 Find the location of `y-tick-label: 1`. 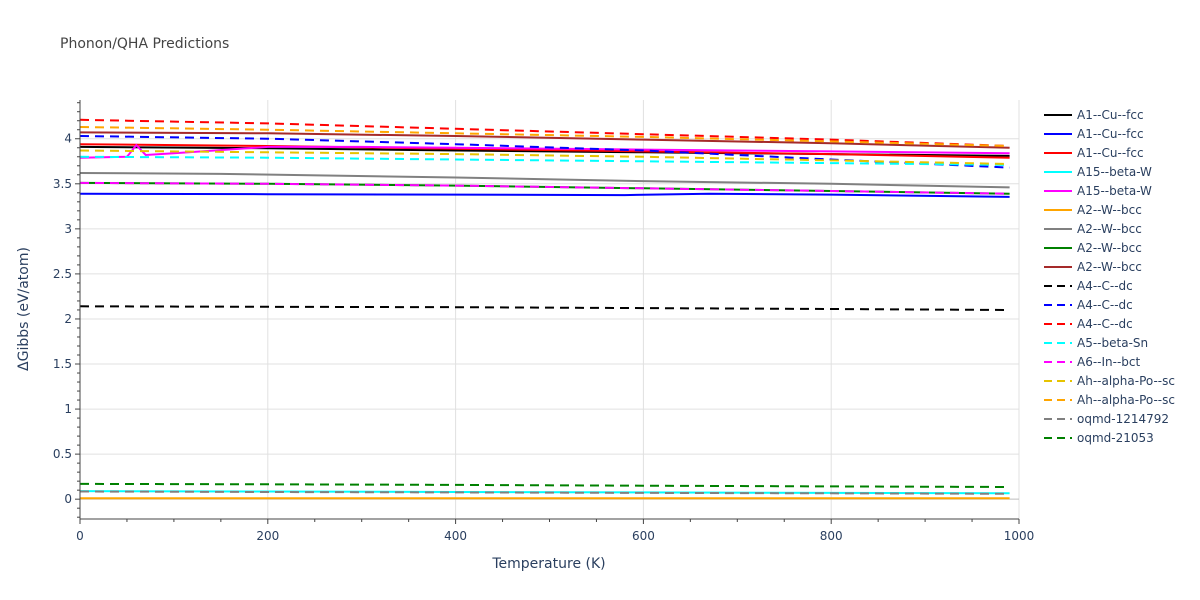

y-tick-label: 1 is located at coordinates (68, 409).